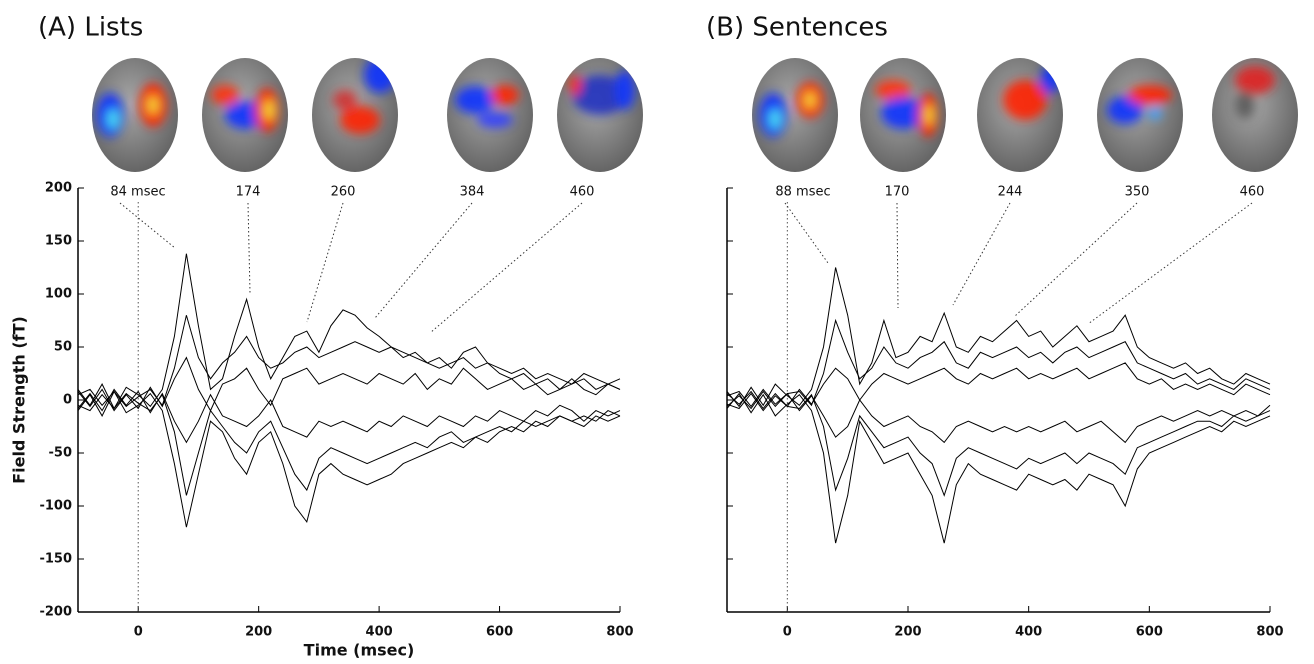 This screenshot has width=1314, height=664. I want to click on panel-title: (B) Sentences, so click(797, 28).